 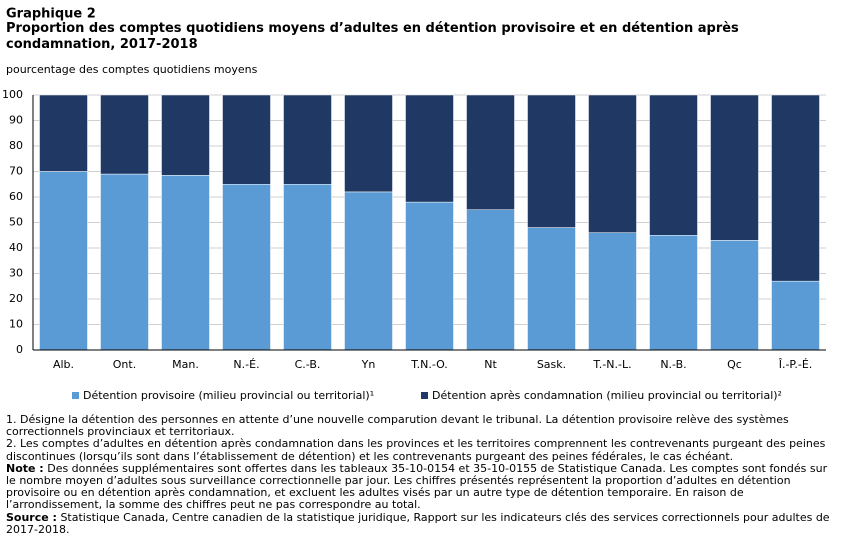 I want to click on x-tick-label: Ont., so click(x=124, y=364).